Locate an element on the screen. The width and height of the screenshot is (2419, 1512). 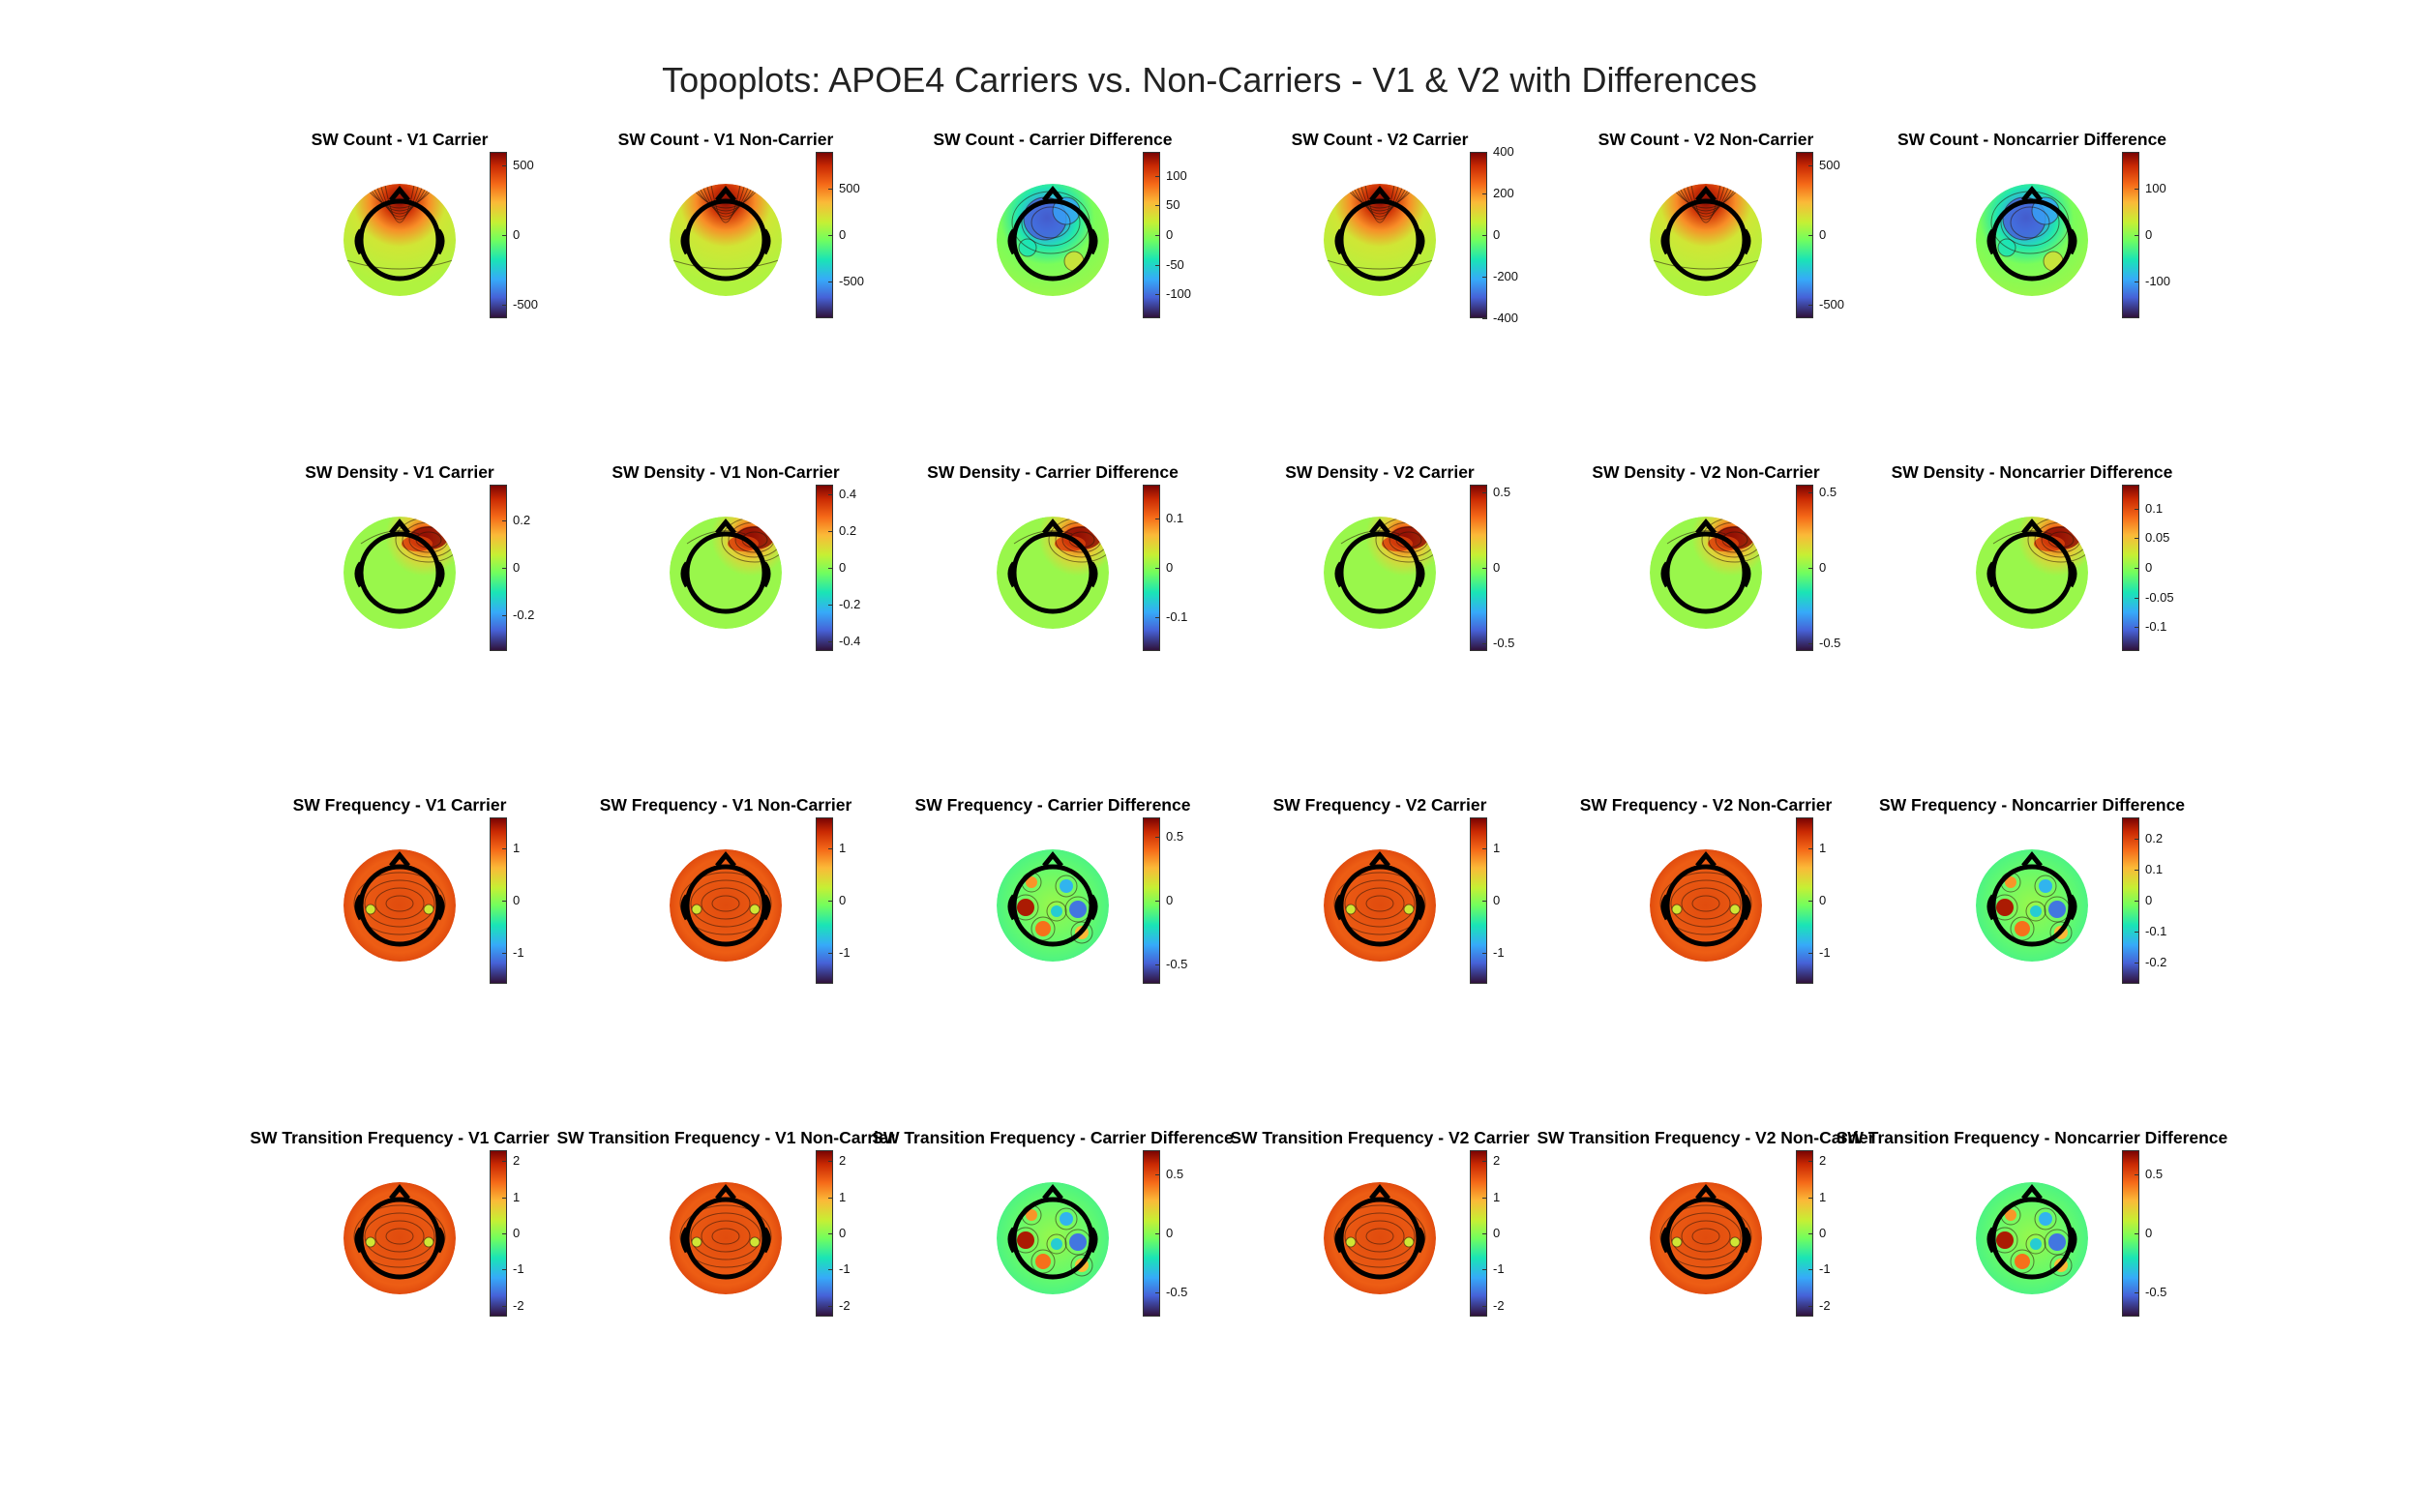
panel-title: SW Density - V1 Non-Carrier is located at coordinates (726, 472).